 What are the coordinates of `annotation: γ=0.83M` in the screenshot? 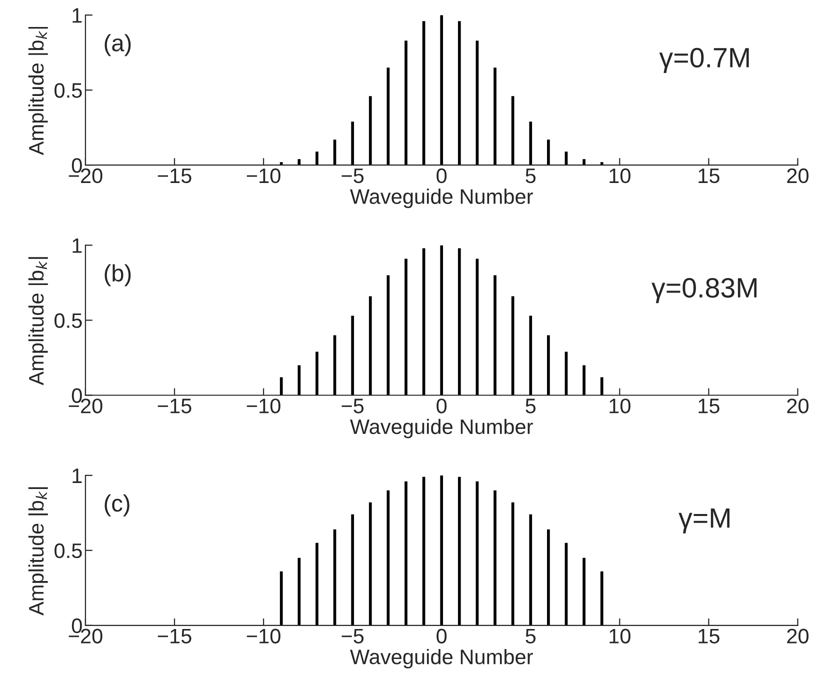 It's located at (704, 291).